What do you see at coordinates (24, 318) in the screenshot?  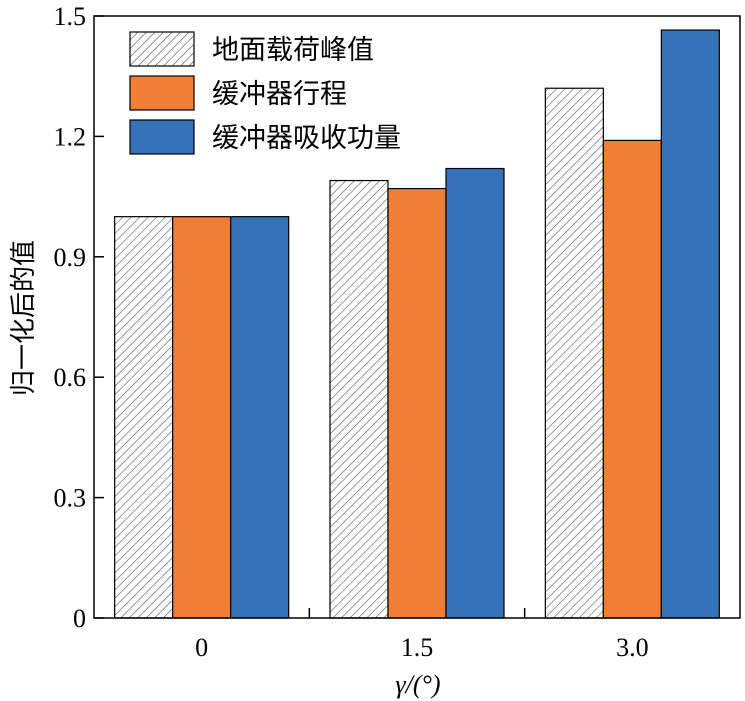 I see `y-axis-title: 归一化后的值` at bounding box center [24, 318].